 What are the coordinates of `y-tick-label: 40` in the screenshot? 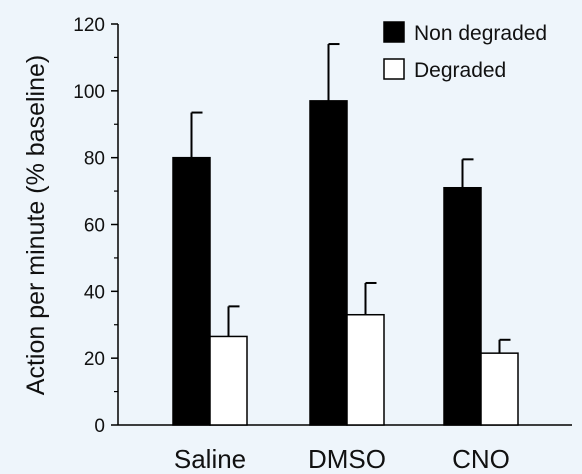 It's located at (94, 292).